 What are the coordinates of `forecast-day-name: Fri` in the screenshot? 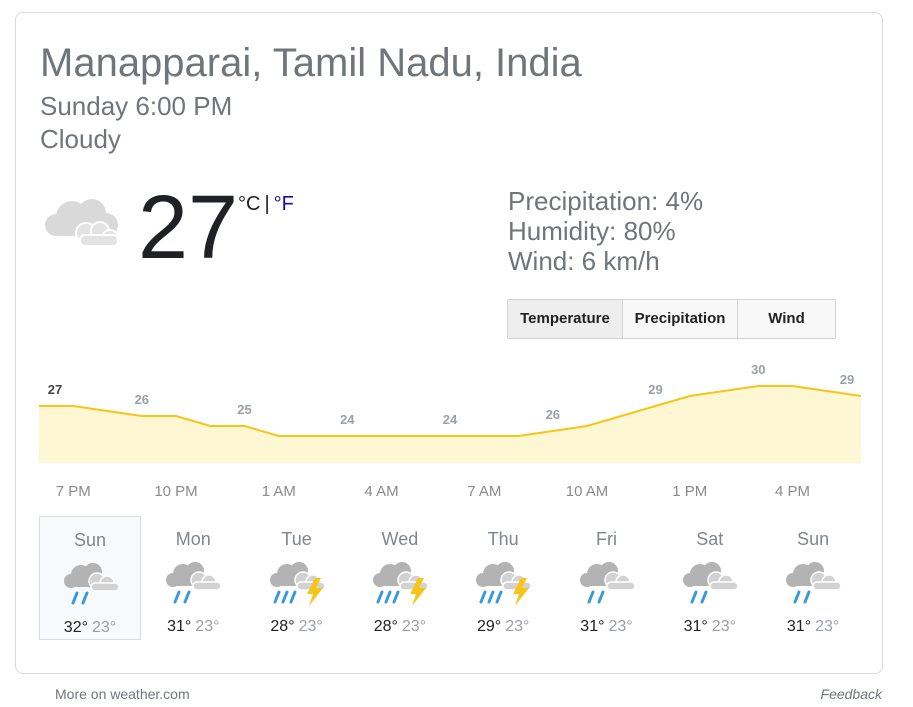 It's located at (606, 539).